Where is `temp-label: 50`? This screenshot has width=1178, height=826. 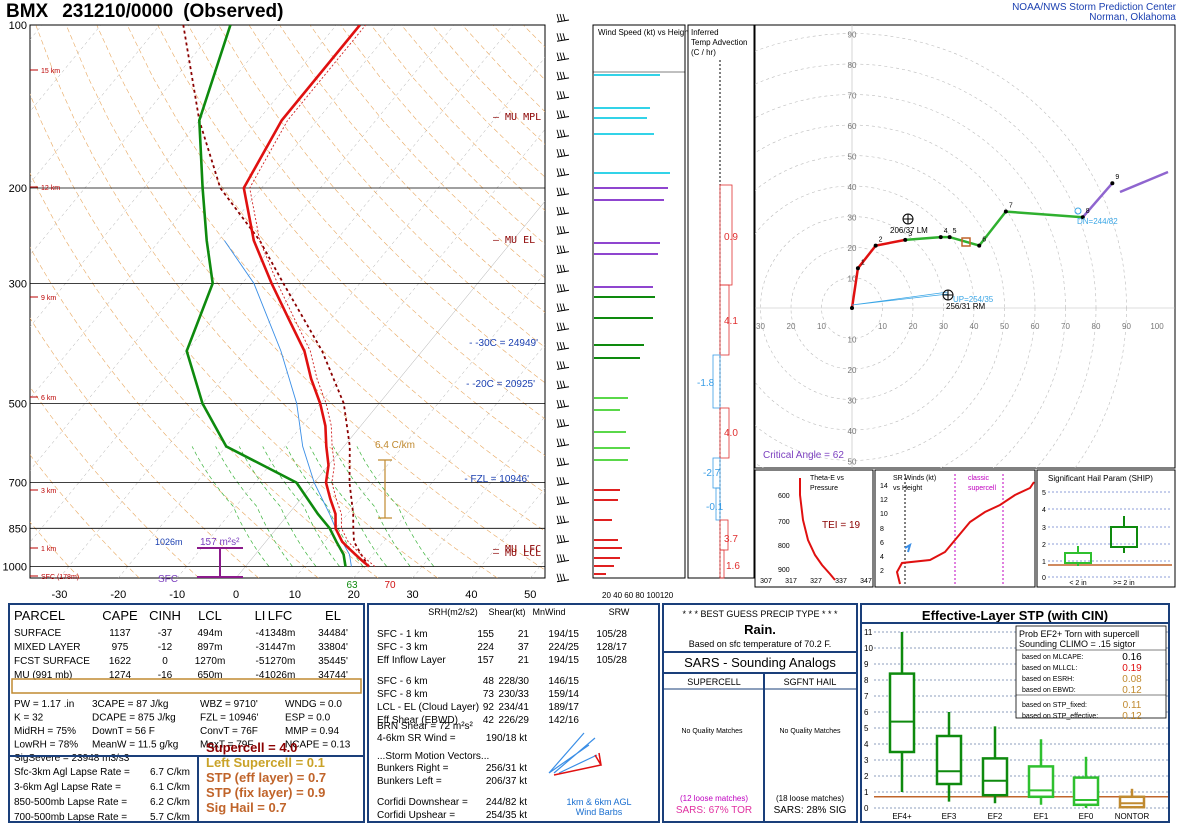
temp-label: 50 is located at coordinates (530, 595).